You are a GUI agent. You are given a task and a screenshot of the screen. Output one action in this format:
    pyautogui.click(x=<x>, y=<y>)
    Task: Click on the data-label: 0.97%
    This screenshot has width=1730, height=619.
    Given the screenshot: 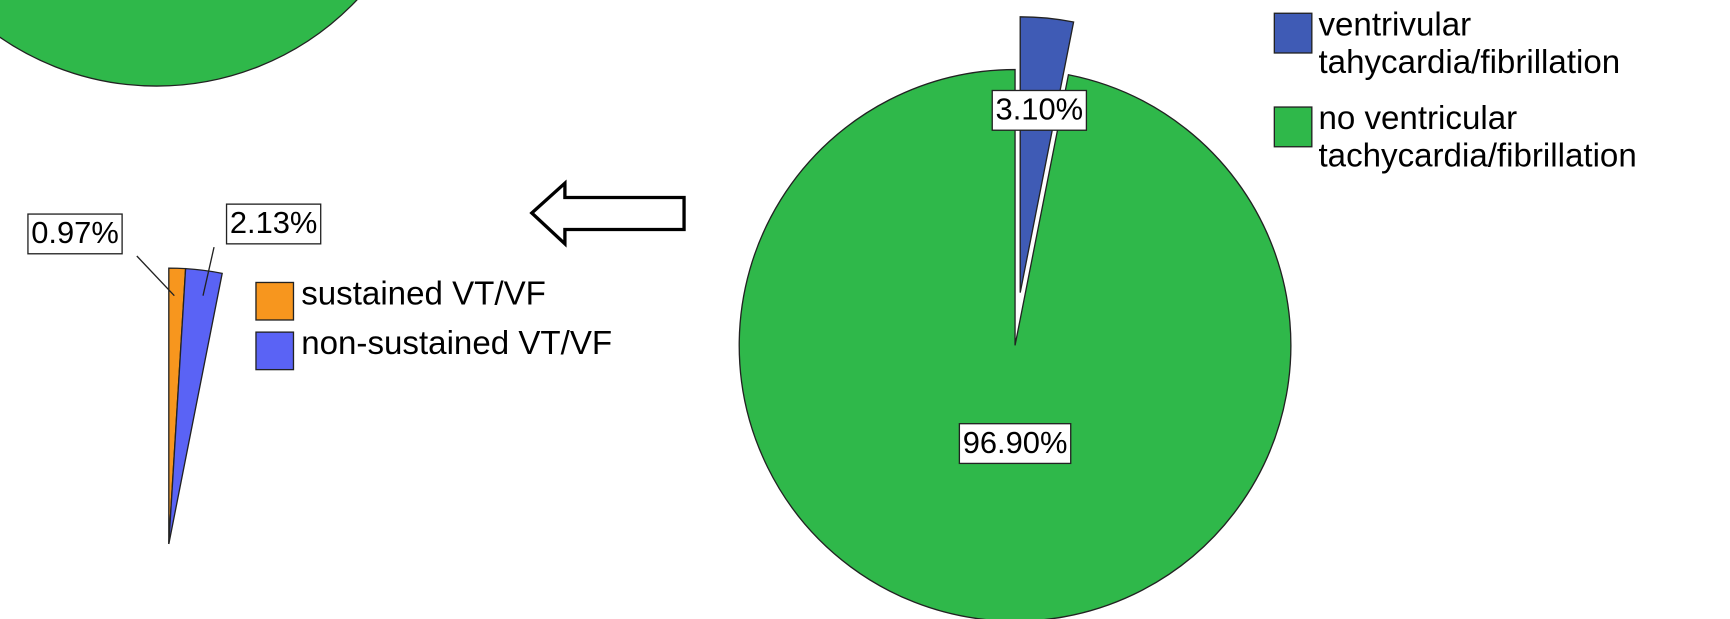 What is the action you would take?
    pyautogui.click(x=75, y=232)
    